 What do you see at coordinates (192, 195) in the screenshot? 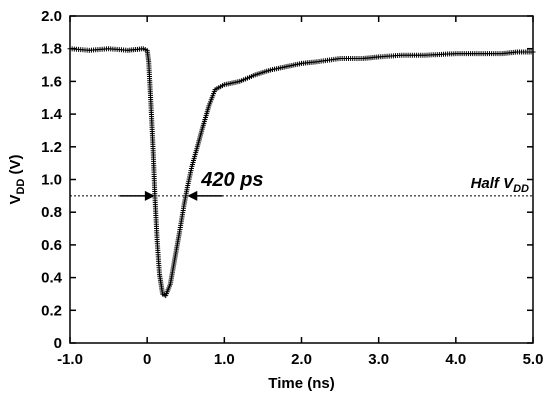
I see `right-arrow-head` at bounding box center [192, 195].